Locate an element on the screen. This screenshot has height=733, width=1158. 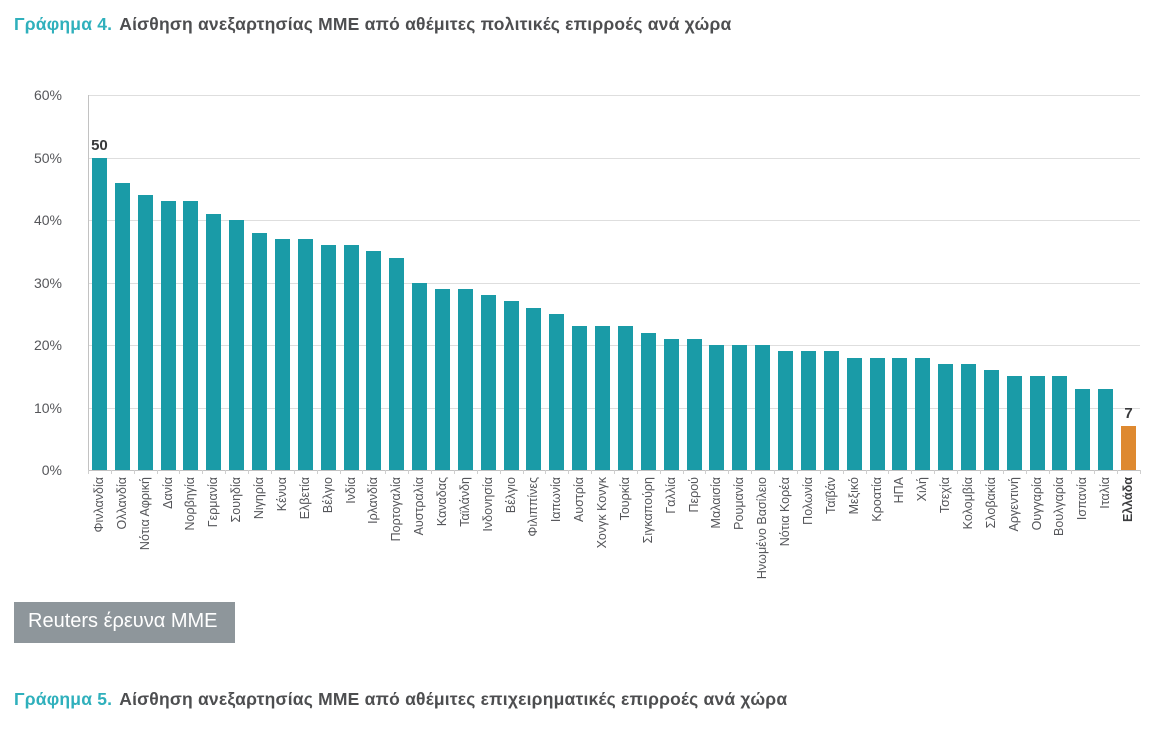
x-axis-label-Τουρκία: Τουρκία is located at coordinates (624, 499).